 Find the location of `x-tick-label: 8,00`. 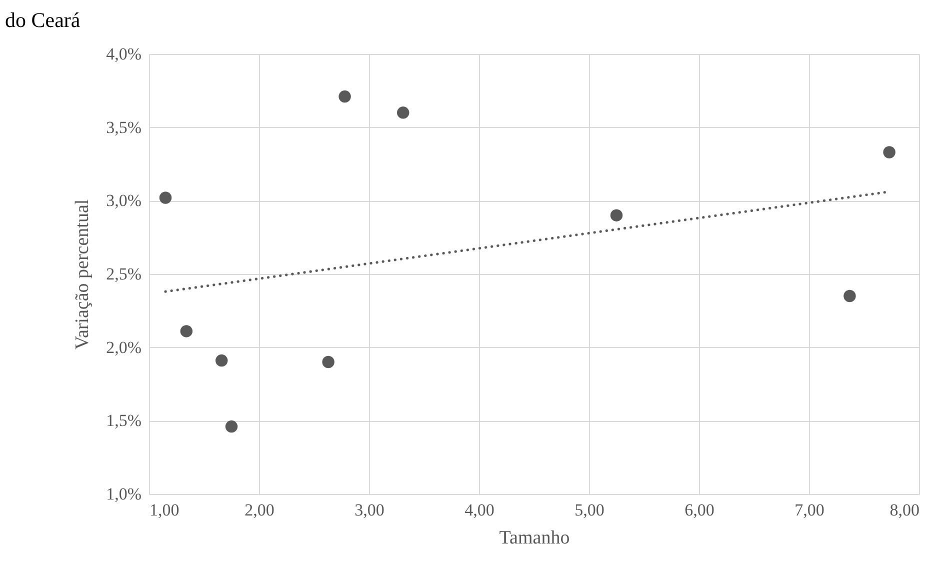

x-tick-label: 8,00 is located at coordinates (905, 510).